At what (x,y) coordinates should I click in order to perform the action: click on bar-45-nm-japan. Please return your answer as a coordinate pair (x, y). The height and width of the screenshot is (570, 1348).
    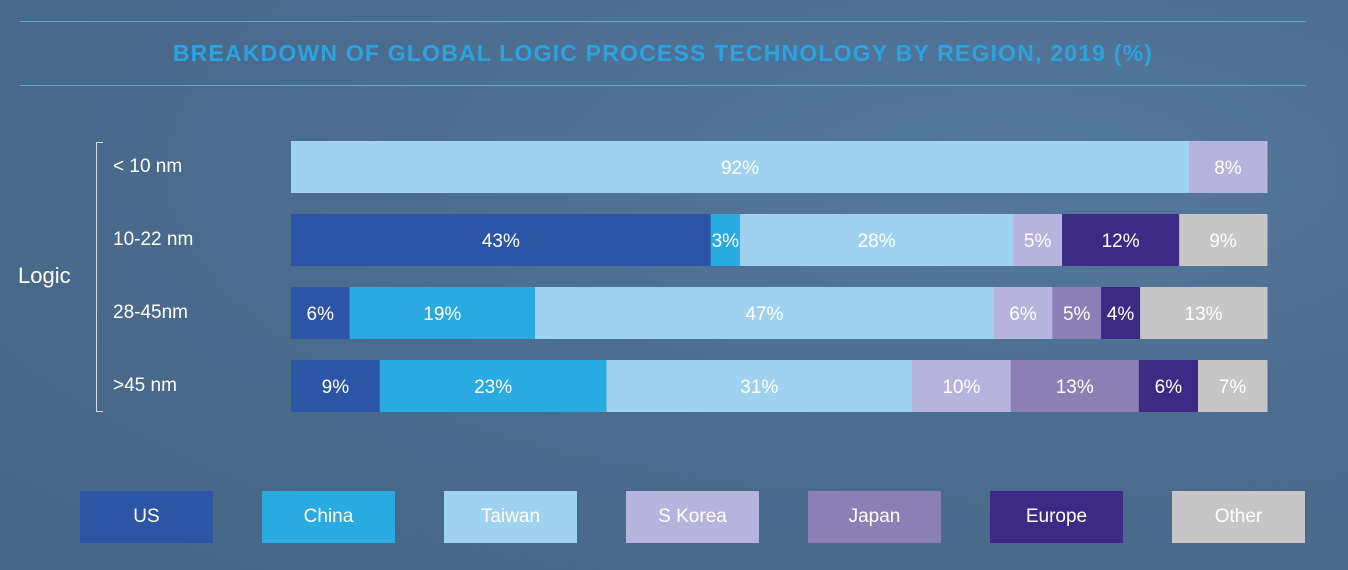
    Looking at the image, I should click on (1075, 386).